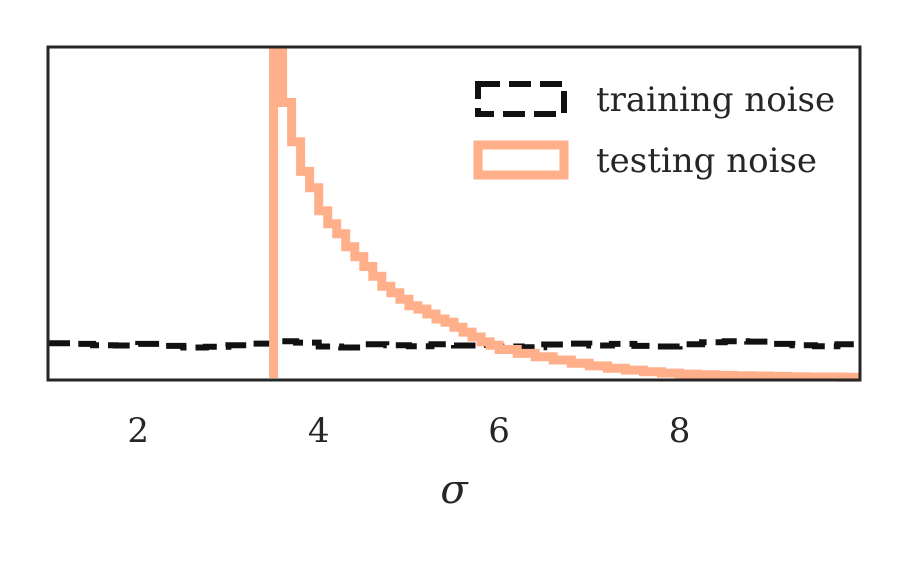 The height and width of the screenshot is (561, 907). Describe the element at coordinates (521, 160) in the screenshot. I see `legend-swatch-testing-noise` at that location.